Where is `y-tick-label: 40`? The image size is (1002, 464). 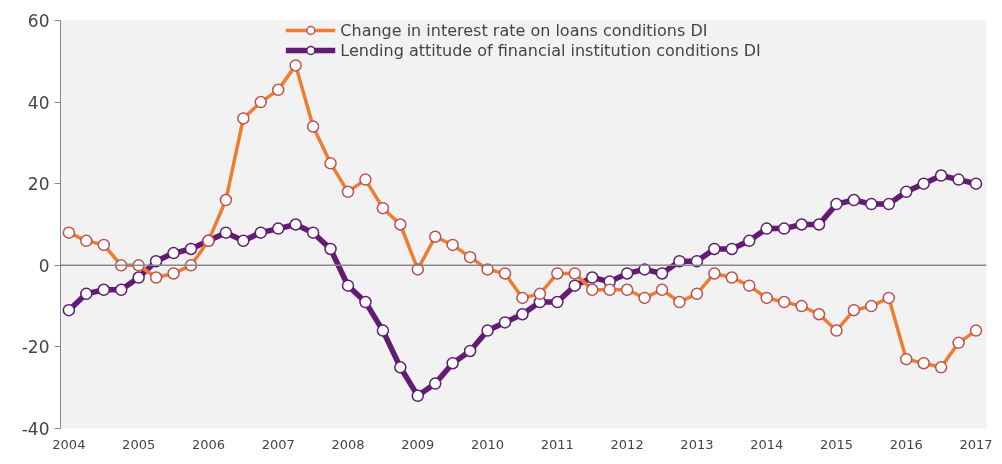
y-tick-label: 40 is located at coordinates (38, 102).